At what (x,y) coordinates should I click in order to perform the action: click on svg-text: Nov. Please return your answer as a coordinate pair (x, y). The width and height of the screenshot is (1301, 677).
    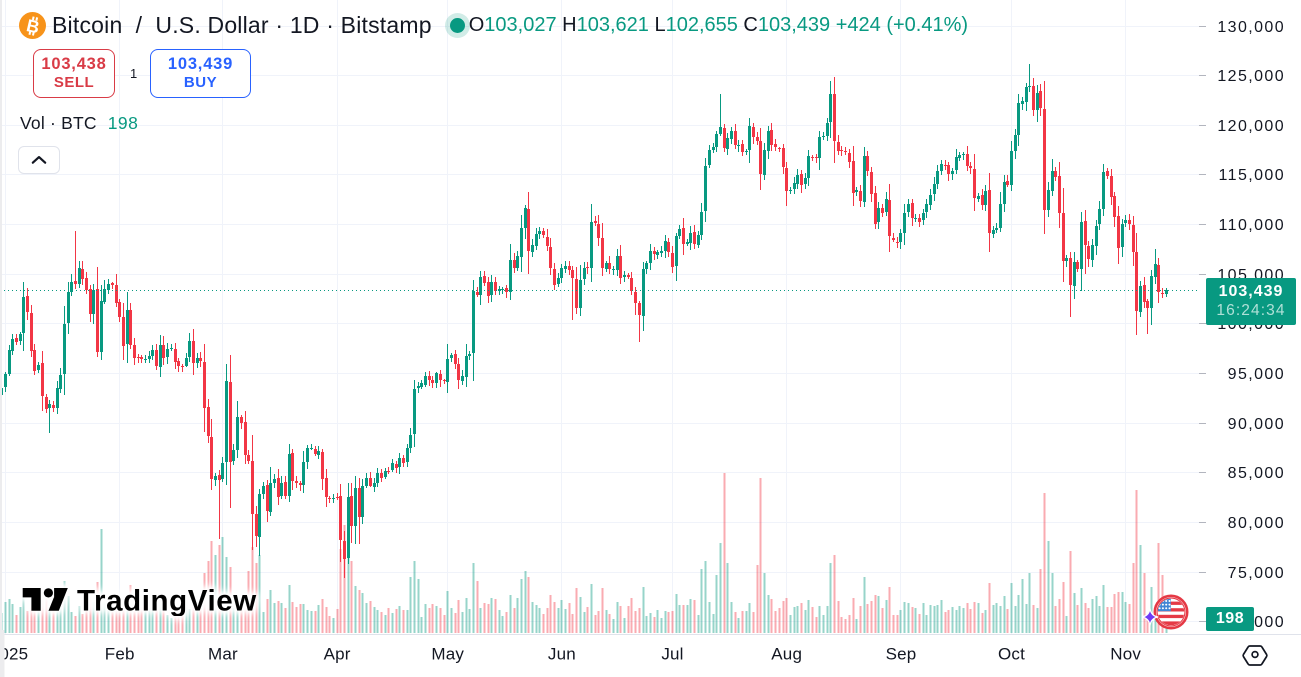
    Looking at the image, I should click on (1125, 654).